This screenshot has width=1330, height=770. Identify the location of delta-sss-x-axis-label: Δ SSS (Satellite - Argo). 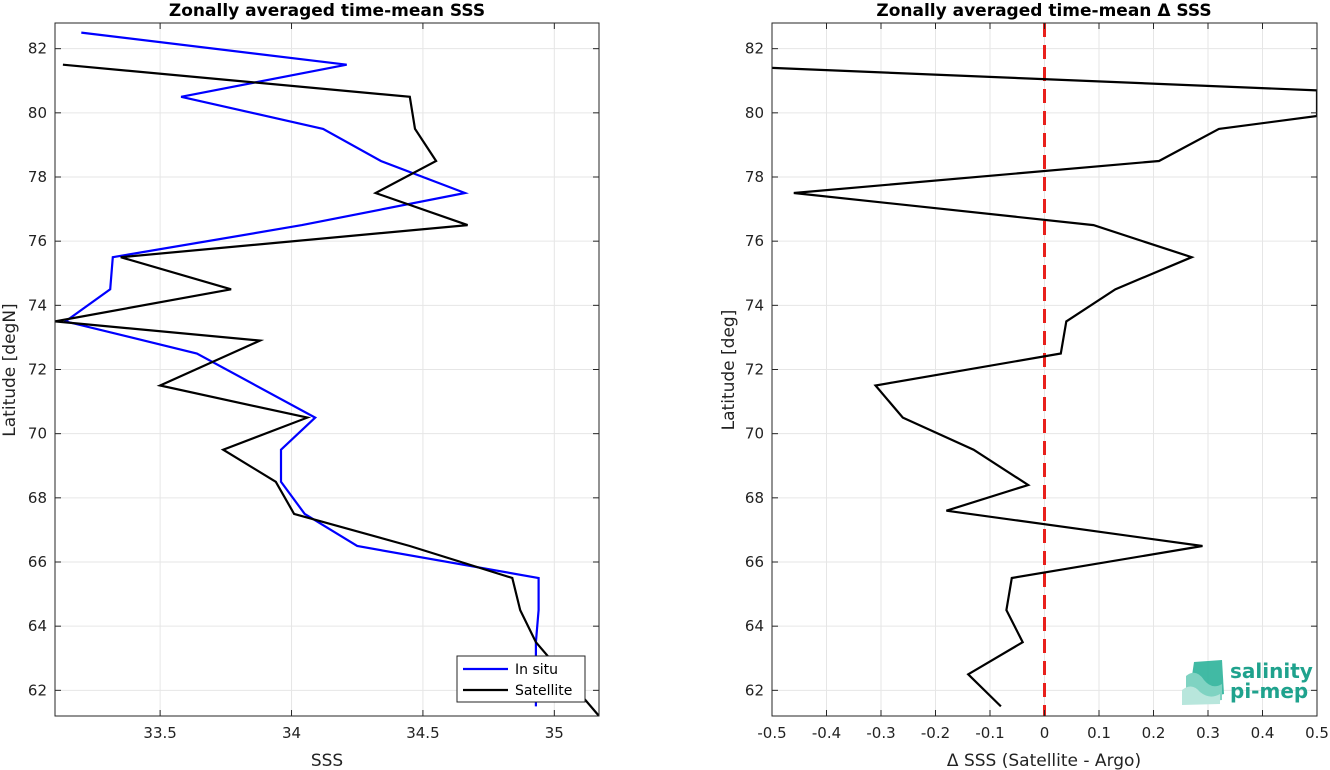
(1044, 760).